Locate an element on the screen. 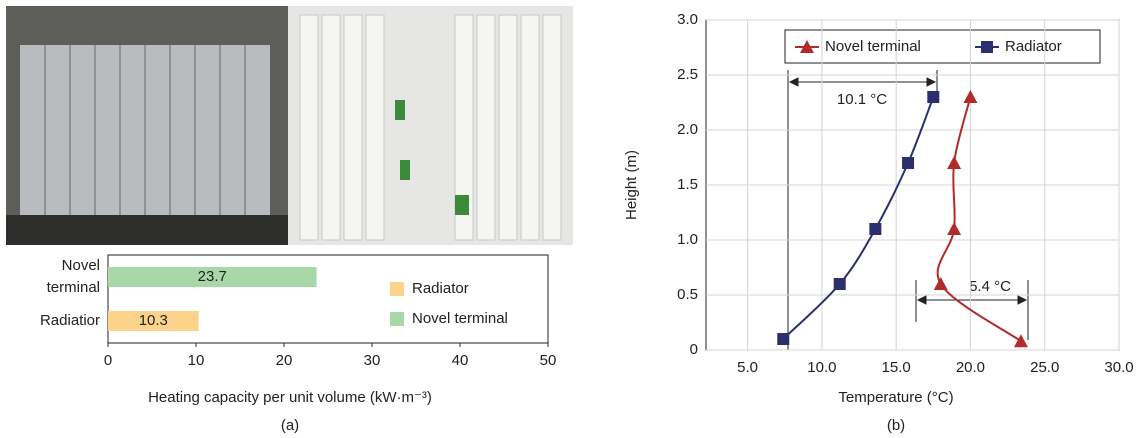  y-tick-label: Radiatior is located at coordinates (69, 320).